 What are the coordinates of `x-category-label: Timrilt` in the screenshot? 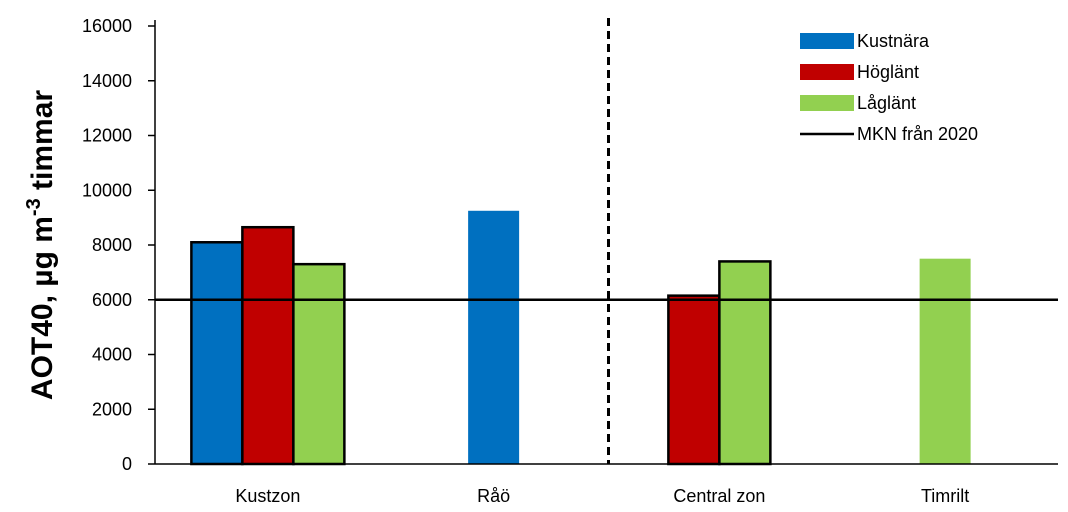 It's located at (945, 496).